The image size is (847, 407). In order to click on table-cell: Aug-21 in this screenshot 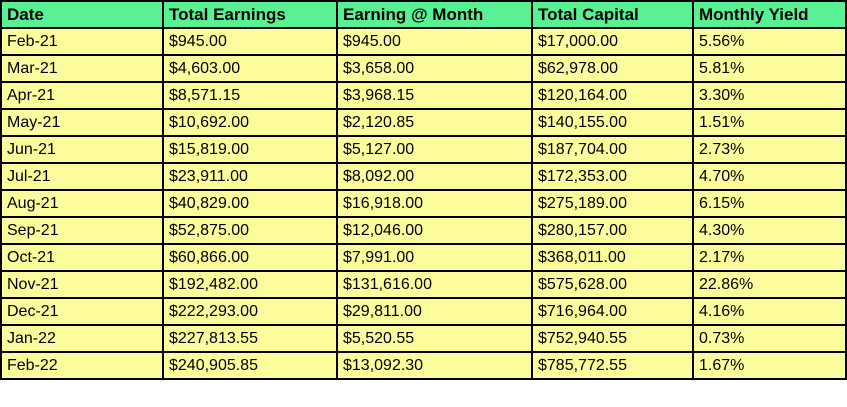, I will do `click(82, 203)`.